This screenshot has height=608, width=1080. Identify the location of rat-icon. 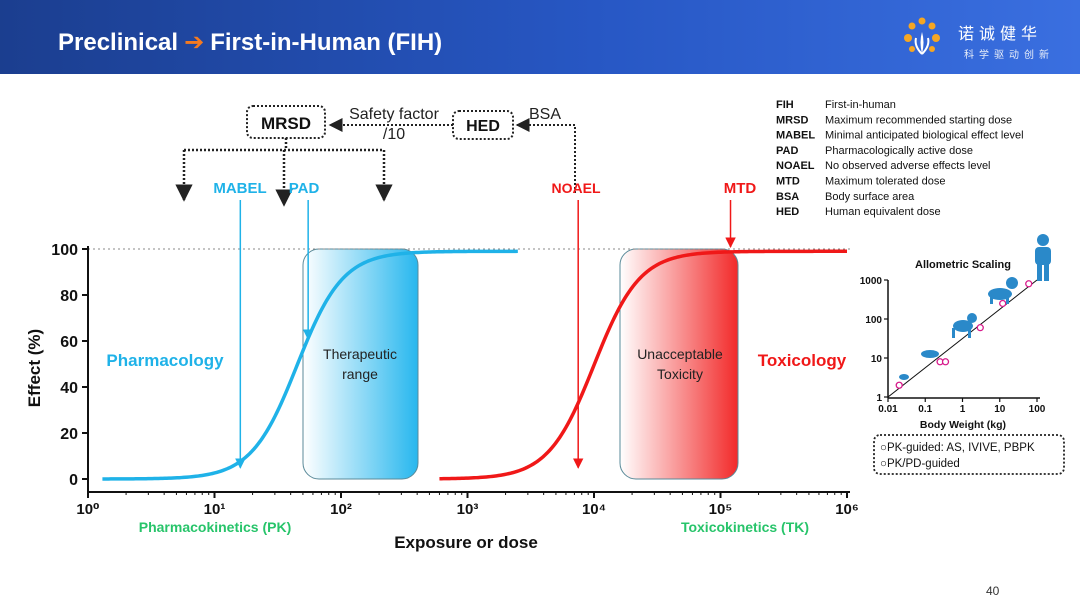
(930, 354).